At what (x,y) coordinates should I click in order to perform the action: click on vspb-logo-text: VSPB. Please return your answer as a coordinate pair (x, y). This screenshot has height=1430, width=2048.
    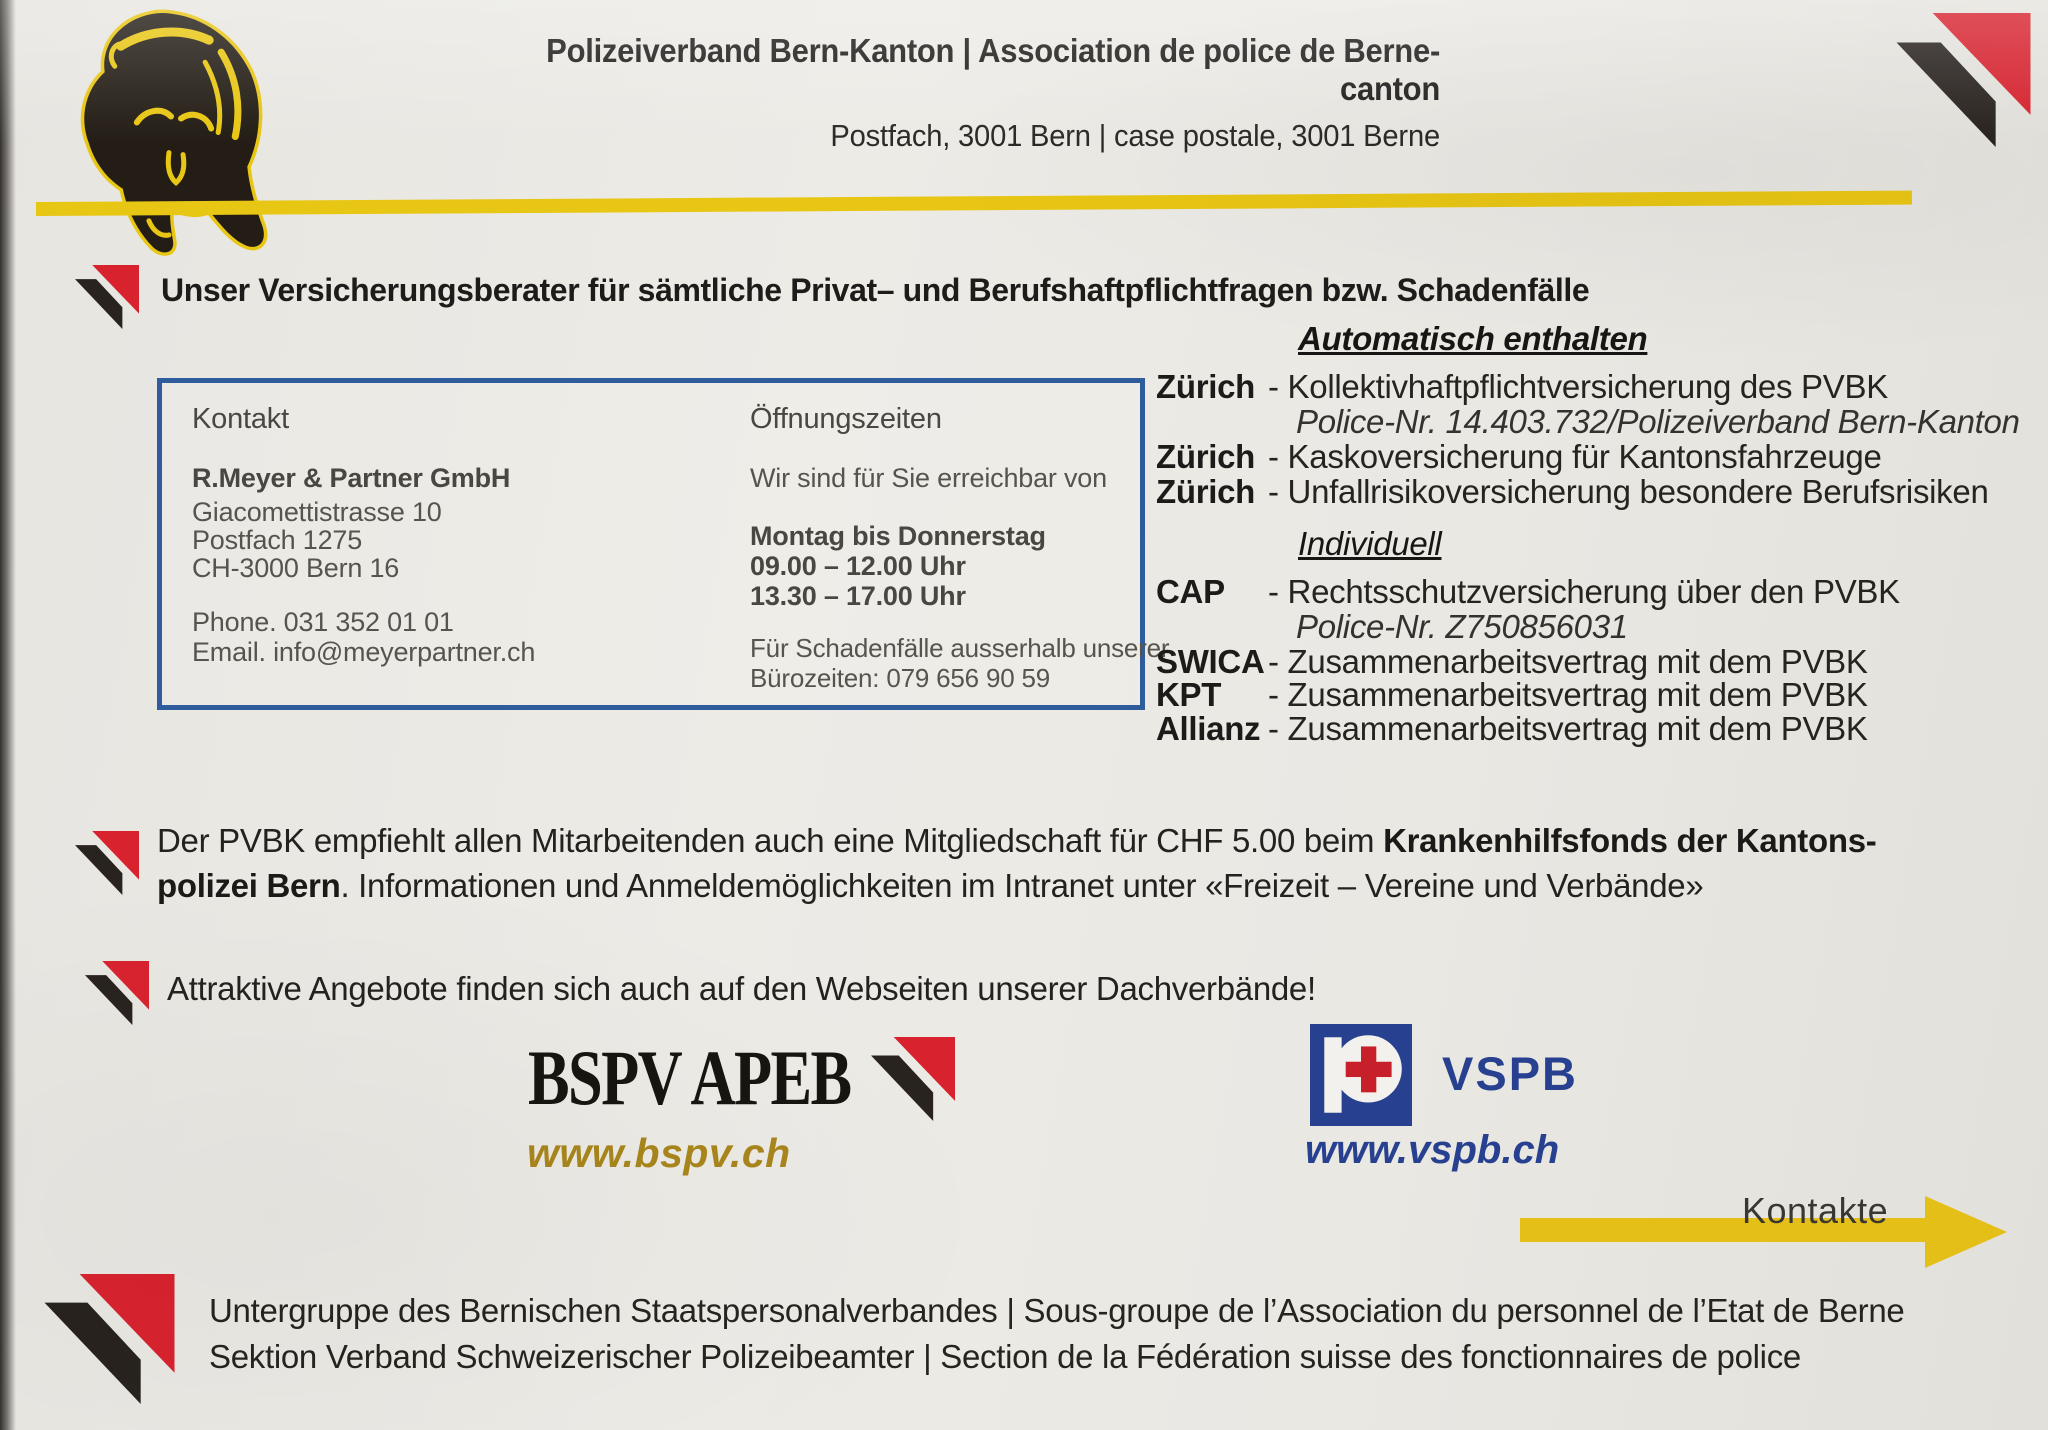
    Looking at the image, I should click on (1510, 1073).